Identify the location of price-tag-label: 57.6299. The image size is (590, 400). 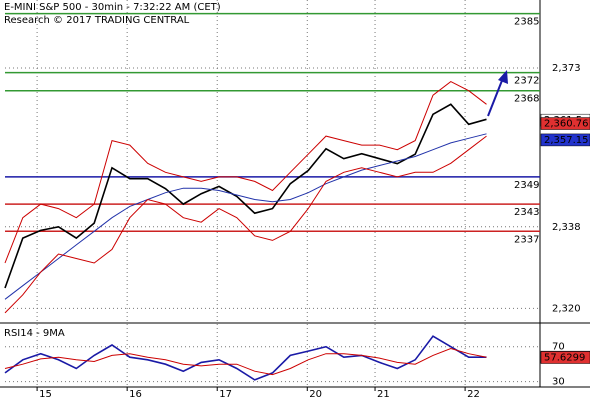
(564, 358).